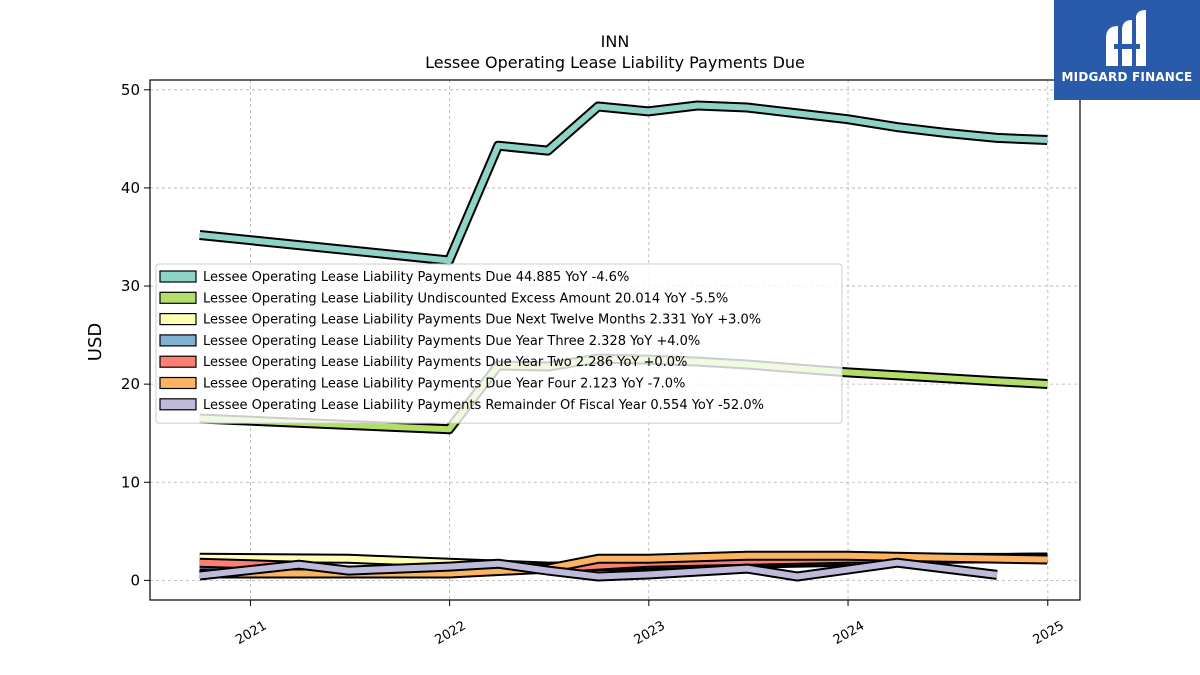  I want to click on legend-box, so click(499, 343).